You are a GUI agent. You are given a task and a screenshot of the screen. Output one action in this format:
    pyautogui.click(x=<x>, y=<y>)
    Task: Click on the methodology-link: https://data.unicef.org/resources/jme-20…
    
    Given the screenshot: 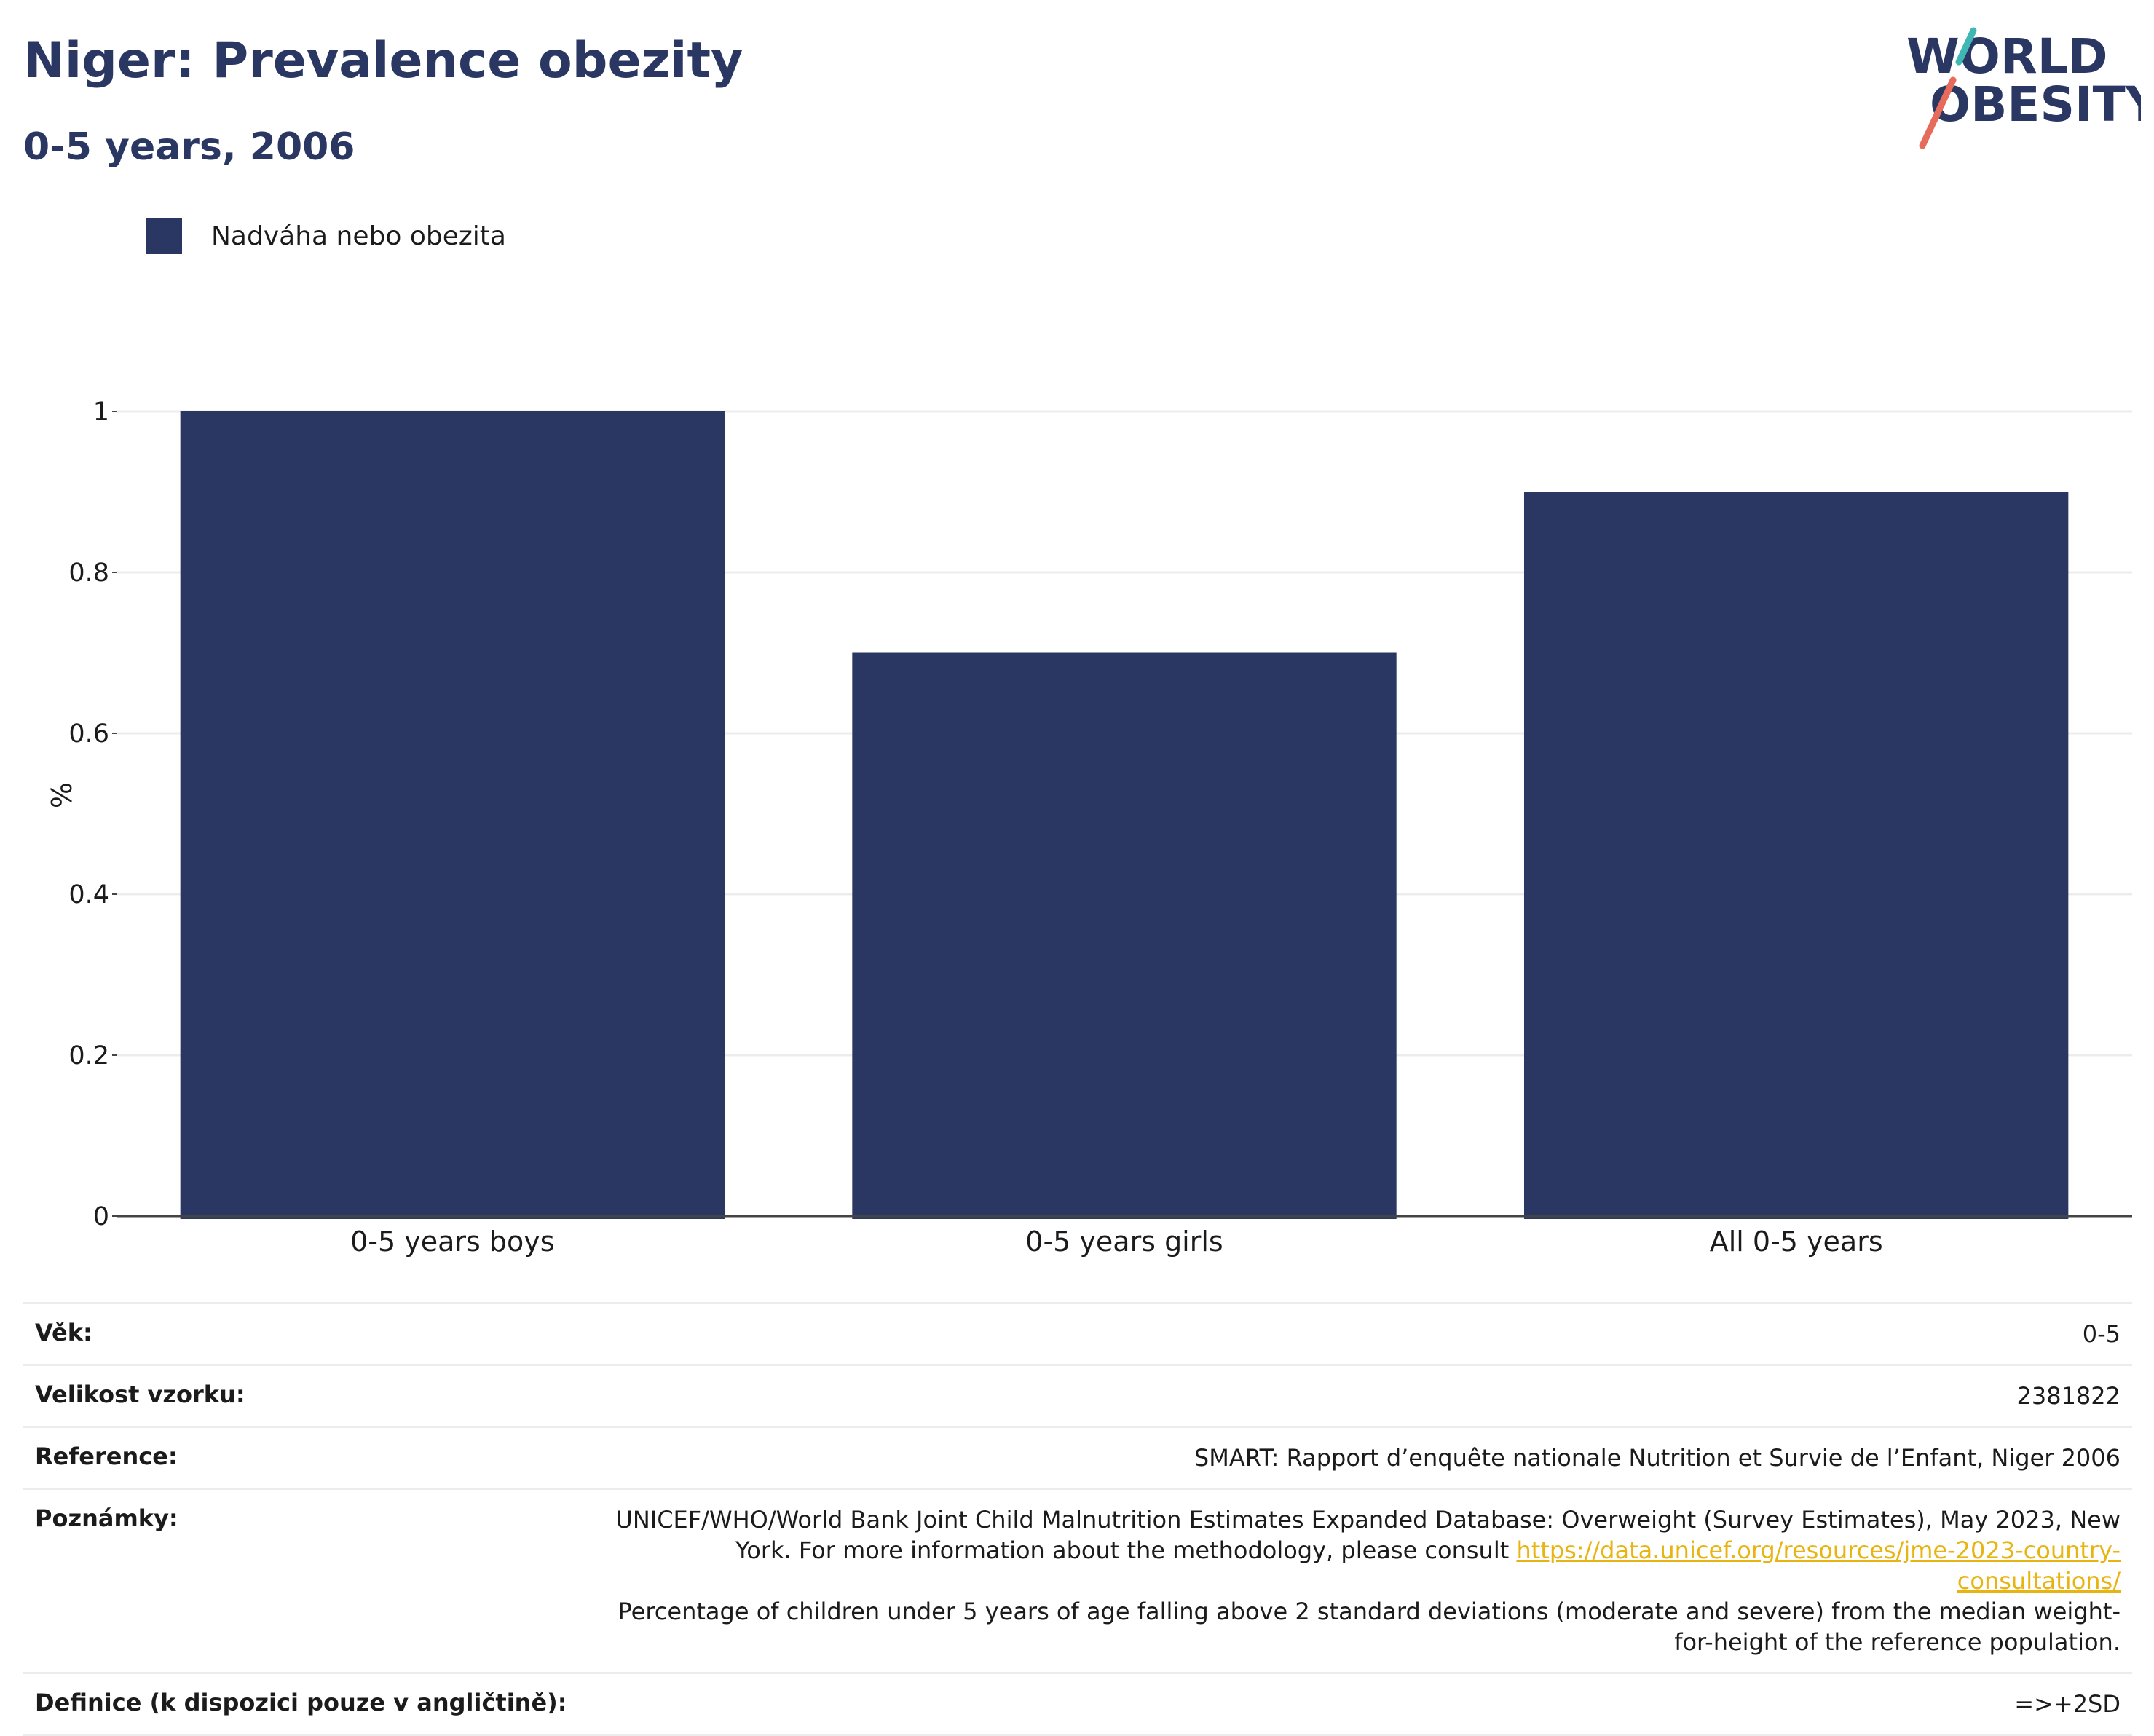 What is the action you would take?
    pyautogui.click(x=1819, y=1566)
    